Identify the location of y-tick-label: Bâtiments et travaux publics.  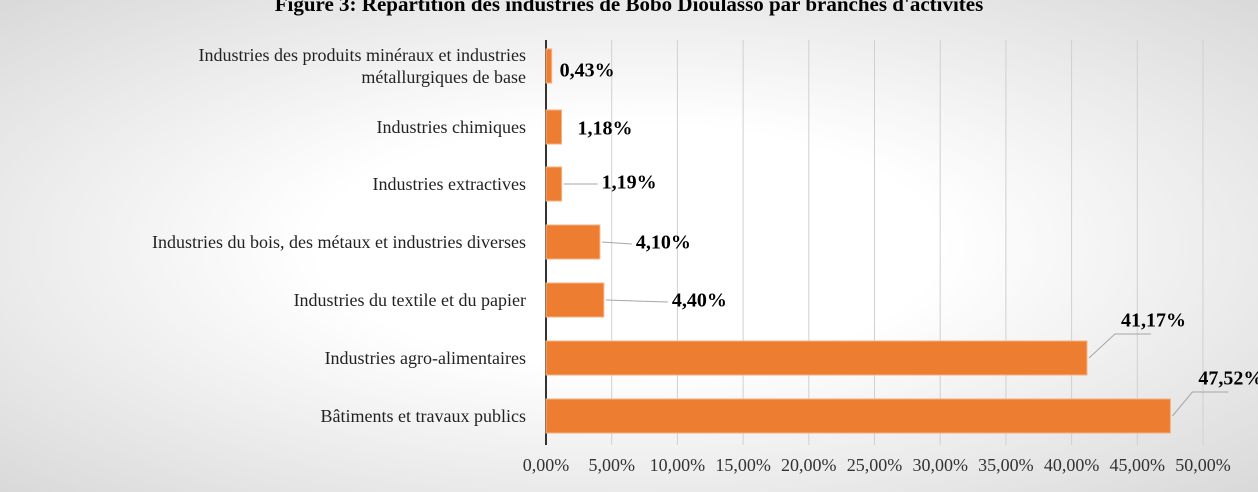
(423, 416).